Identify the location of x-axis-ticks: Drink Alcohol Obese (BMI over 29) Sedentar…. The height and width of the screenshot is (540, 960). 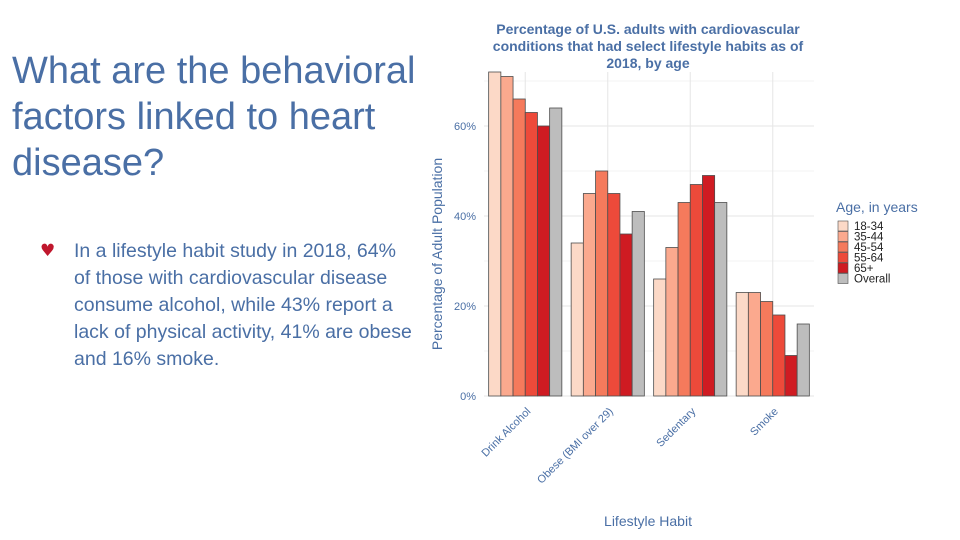
(629, 445).